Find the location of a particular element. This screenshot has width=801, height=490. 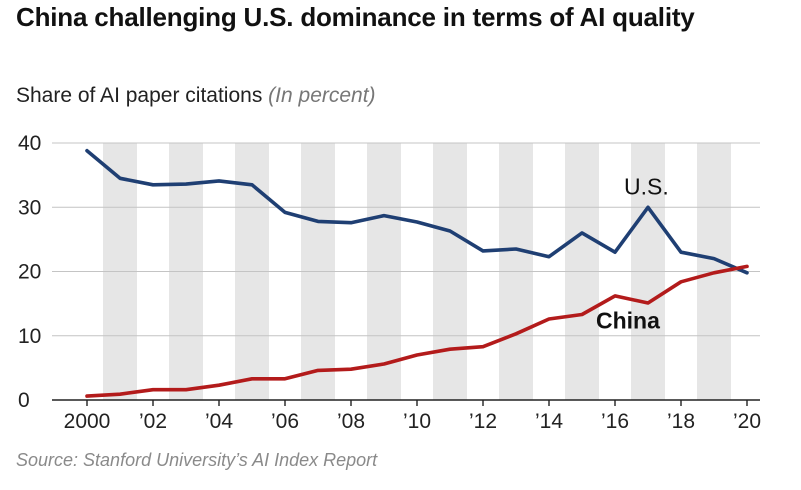

y-tick-label: 10 is located at coordinates (29, 336).